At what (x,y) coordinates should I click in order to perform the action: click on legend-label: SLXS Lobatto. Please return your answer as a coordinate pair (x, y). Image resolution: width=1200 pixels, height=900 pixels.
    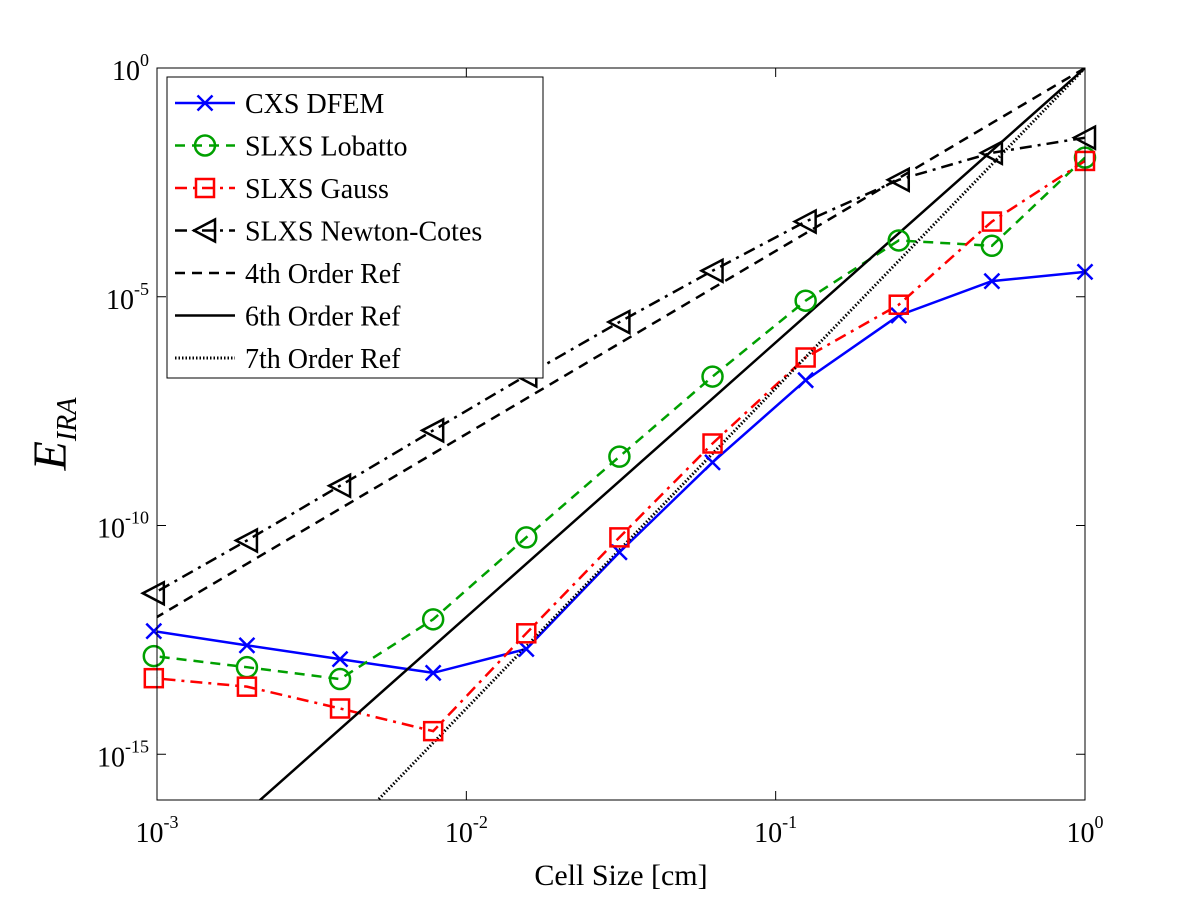
    Looking at the image, I should click on (326, 147).